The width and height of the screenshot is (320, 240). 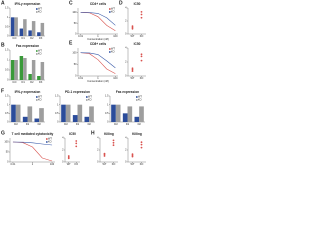 I want to click on panel-label: C, so click(x=71, y=3).